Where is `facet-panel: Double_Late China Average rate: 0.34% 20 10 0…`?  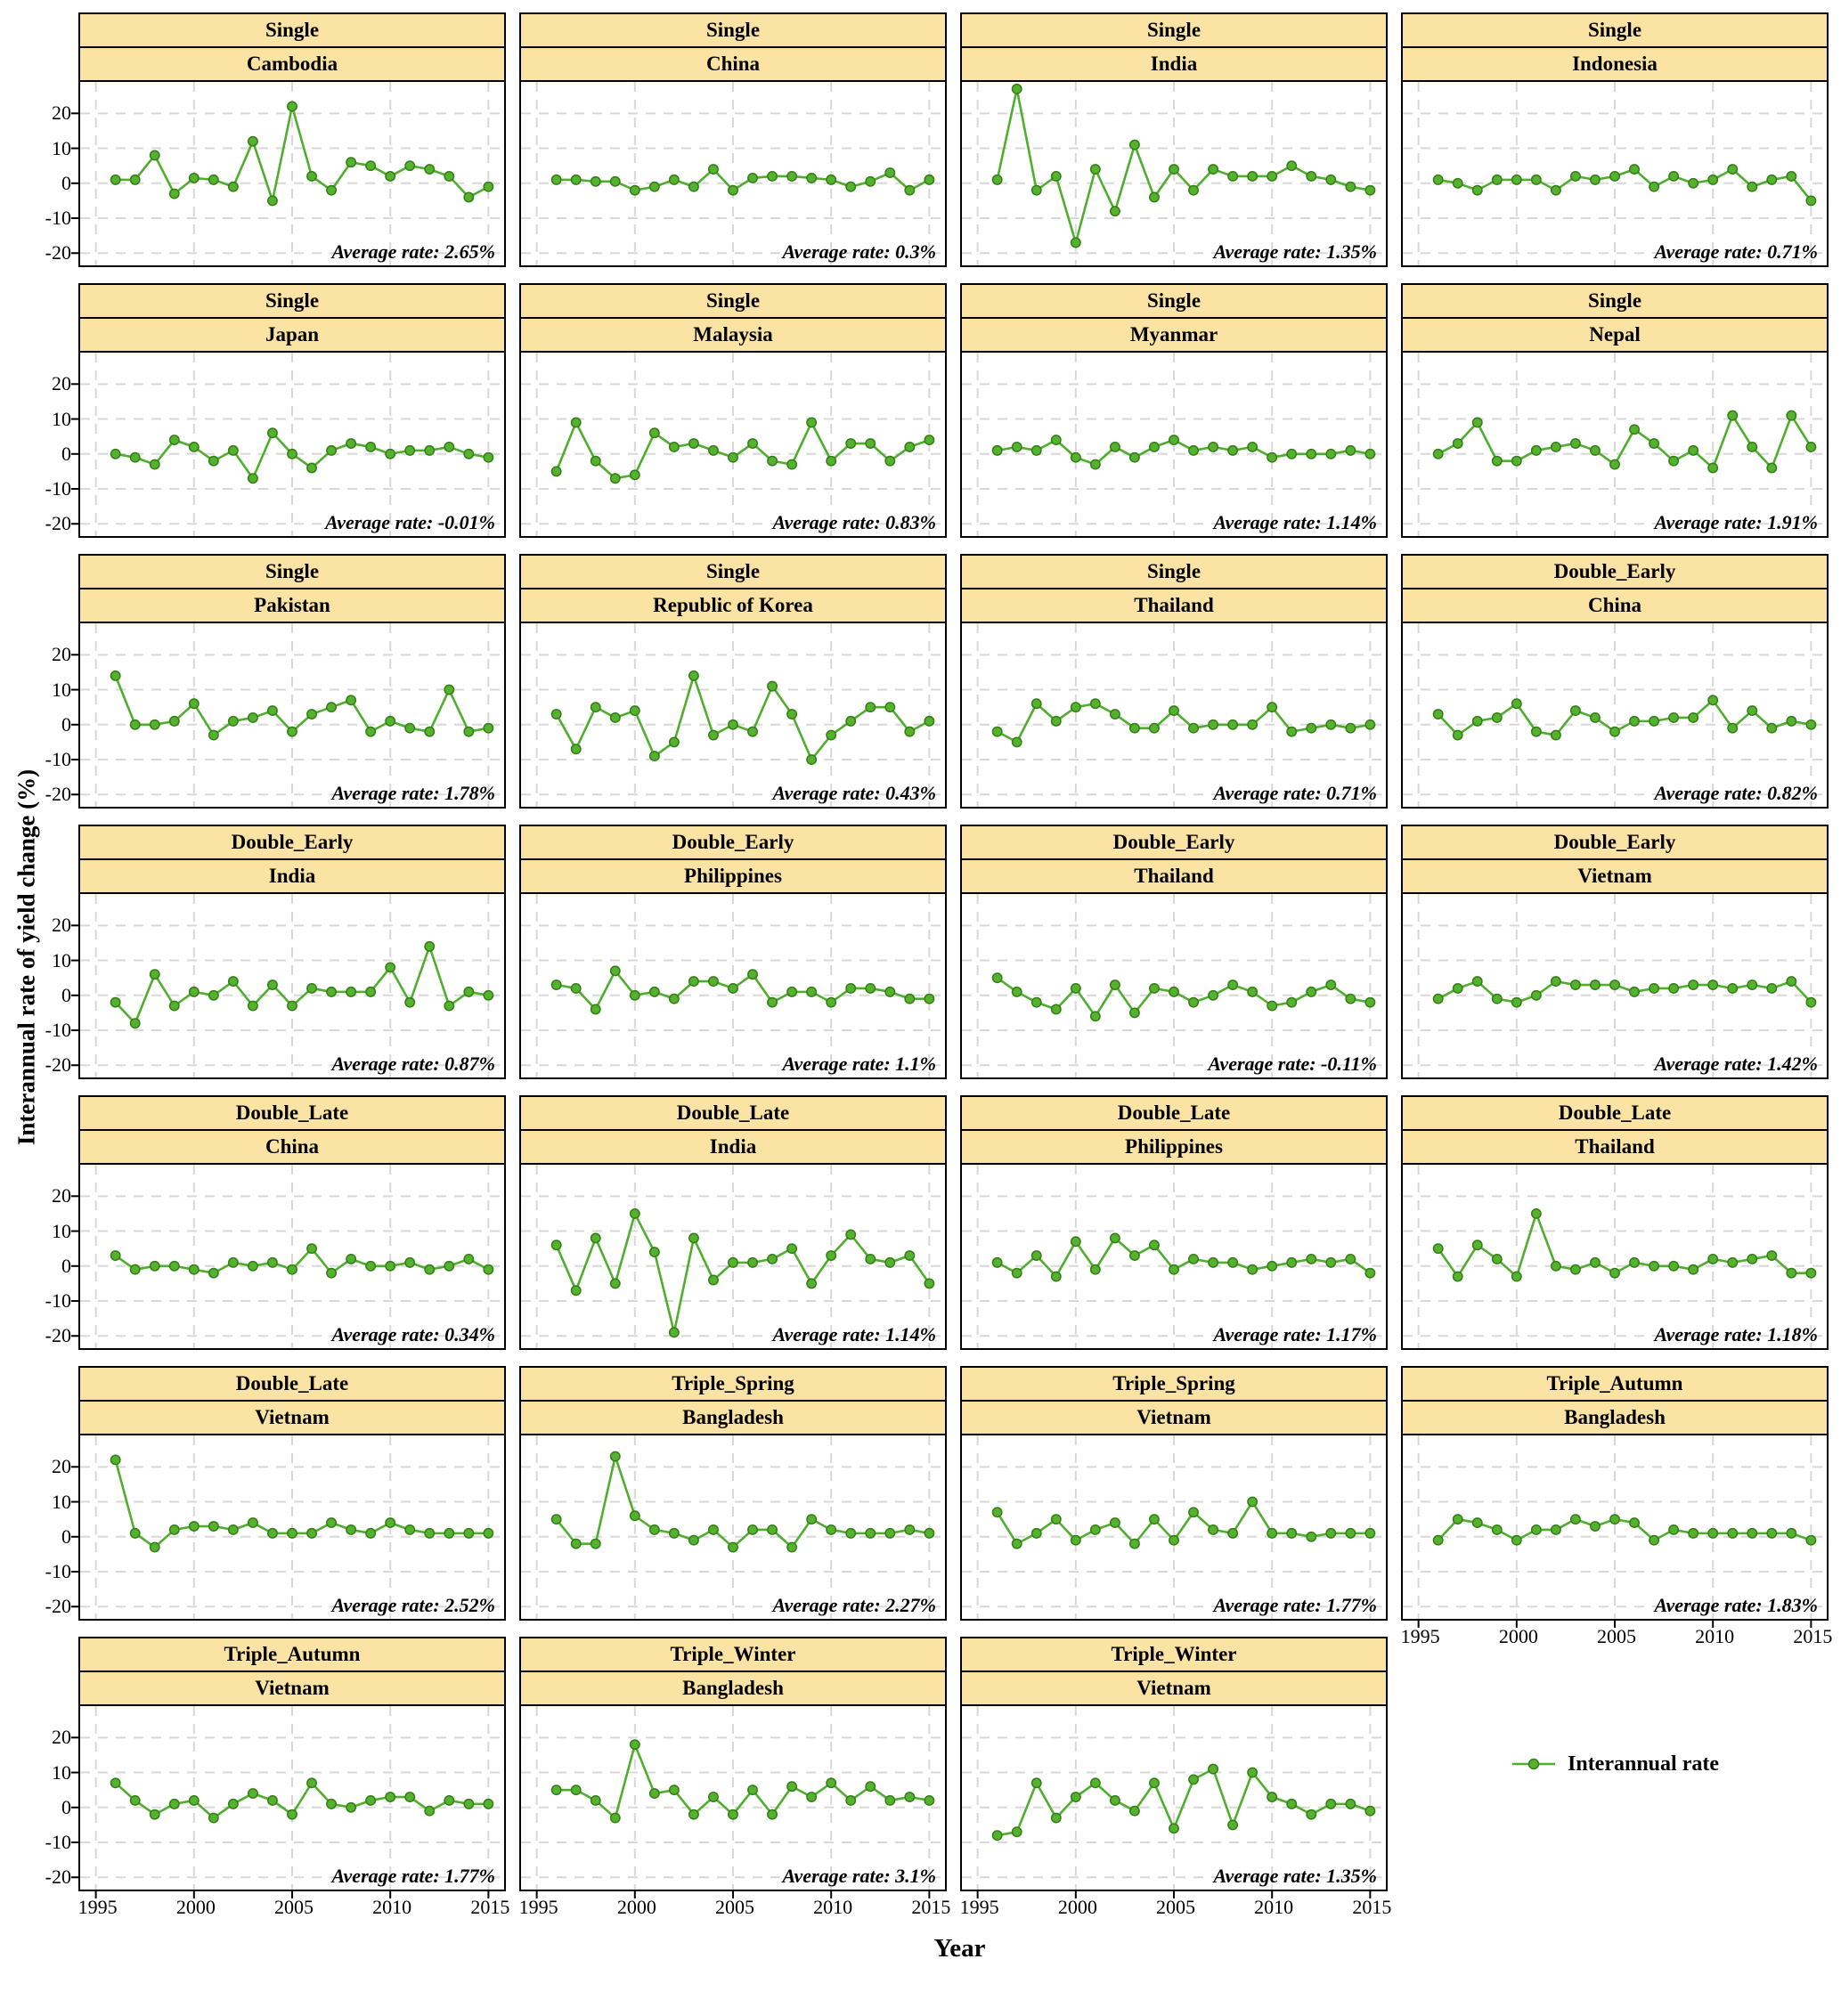 facet-panel: Double_Late China Average rate: 0.34% 20 10 0… is located at coordinates (275, 1222).